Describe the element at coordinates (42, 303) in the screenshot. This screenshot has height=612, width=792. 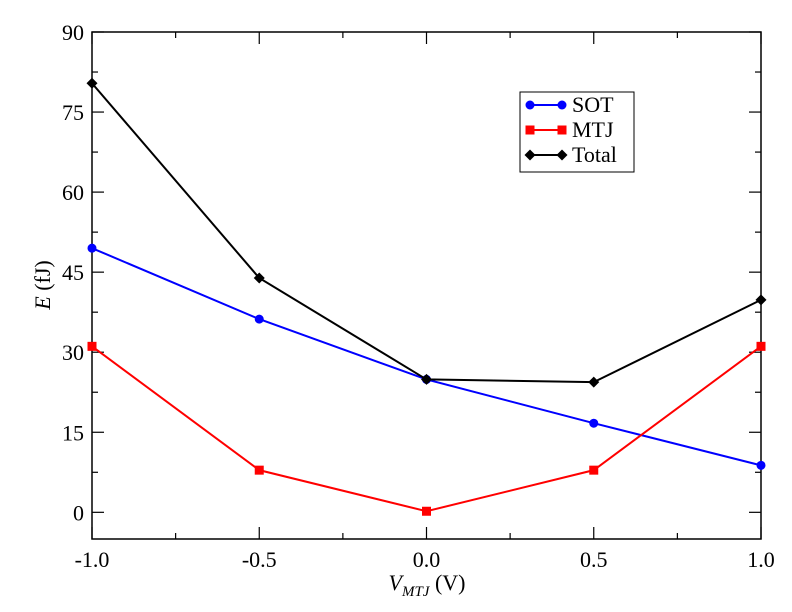
I see `y-axis-title-main: E` at that location.